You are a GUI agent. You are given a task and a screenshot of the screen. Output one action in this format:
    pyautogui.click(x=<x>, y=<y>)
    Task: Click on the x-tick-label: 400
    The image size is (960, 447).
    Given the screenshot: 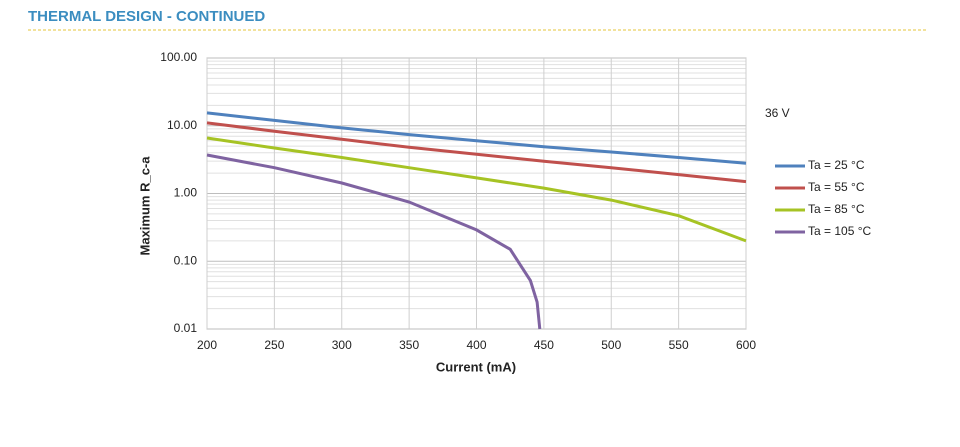 What is the action you would take?
    pyautogui.click(x=476, y=345)
    